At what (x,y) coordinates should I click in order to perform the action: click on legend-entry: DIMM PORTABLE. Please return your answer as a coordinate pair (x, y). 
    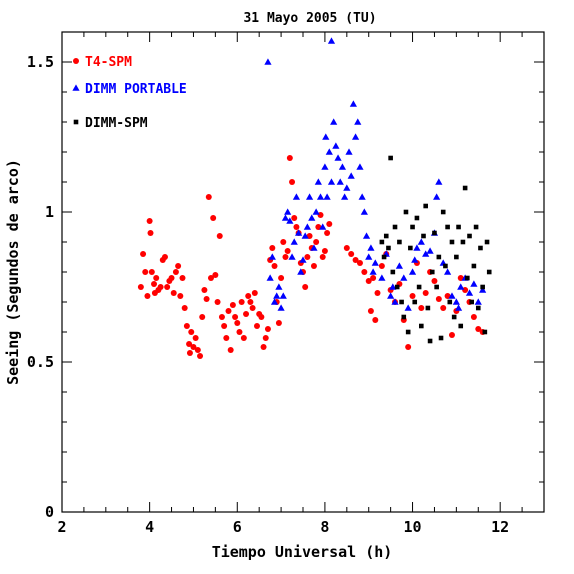
    Looking at the image, I should click on (136, 89).